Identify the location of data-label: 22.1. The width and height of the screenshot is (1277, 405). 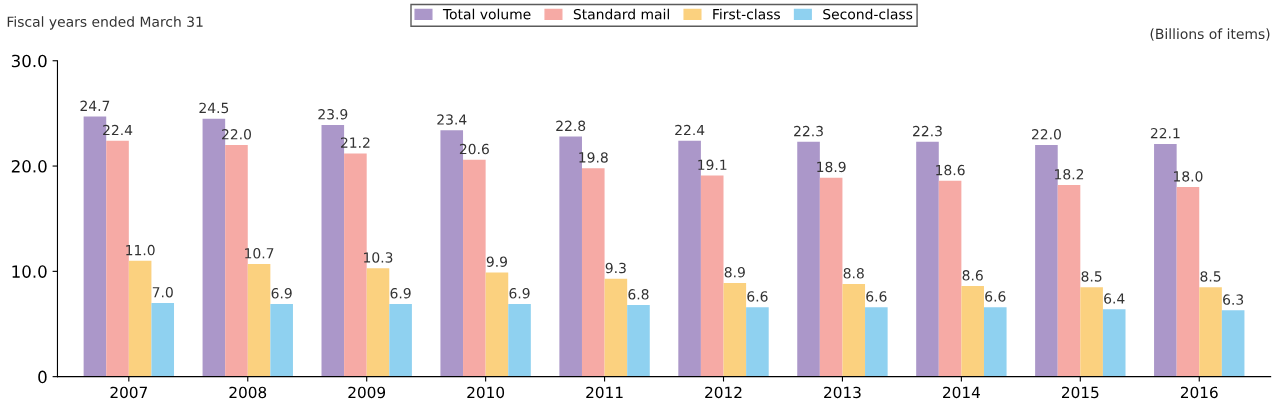
(1165, 133).